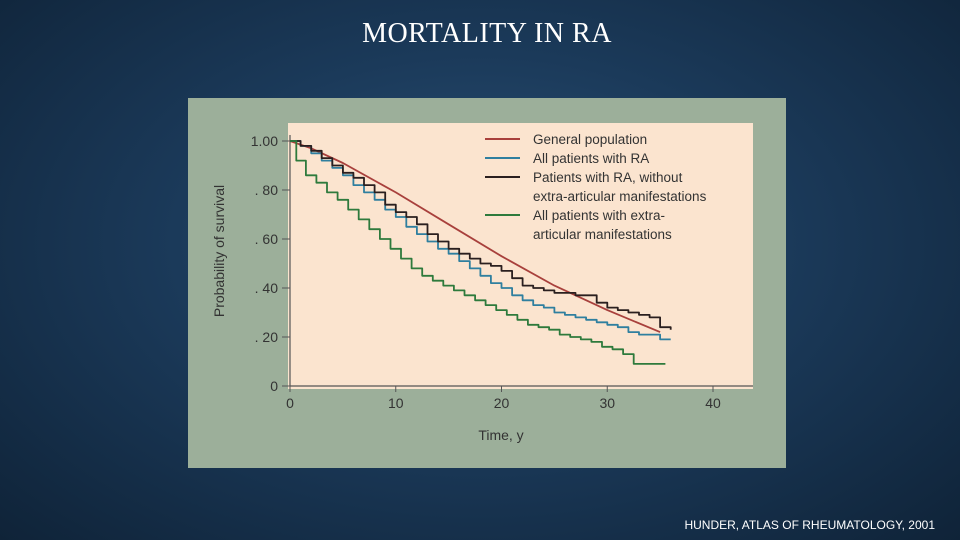 Image resolution: width=960 pixels, height=540 pixels. I want to click on legend-label: All patients with extra-, so click(599, 215).